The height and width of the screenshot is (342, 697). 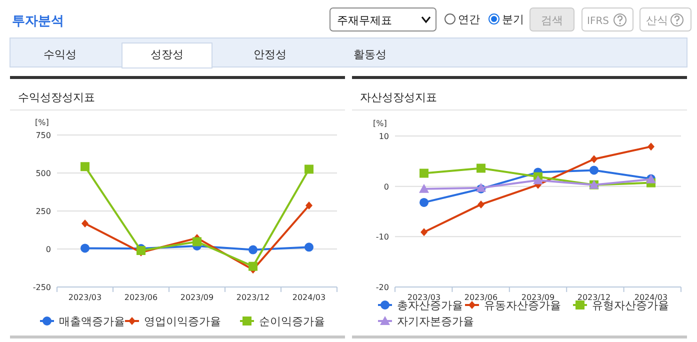 I want to click on chart-title: 자산성장성지표, so click(x=398, y=97).